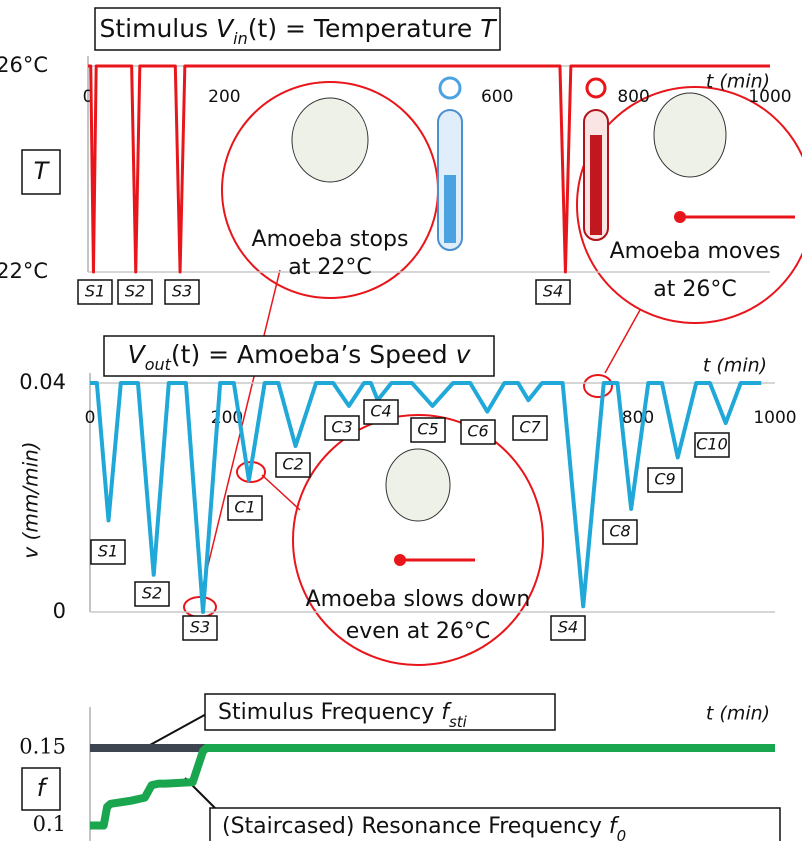  What do you see at coordinates (329, 712) in the screenshot?
I see `legend-name: Stimulus Frequency` at bounding box center [329, 712].